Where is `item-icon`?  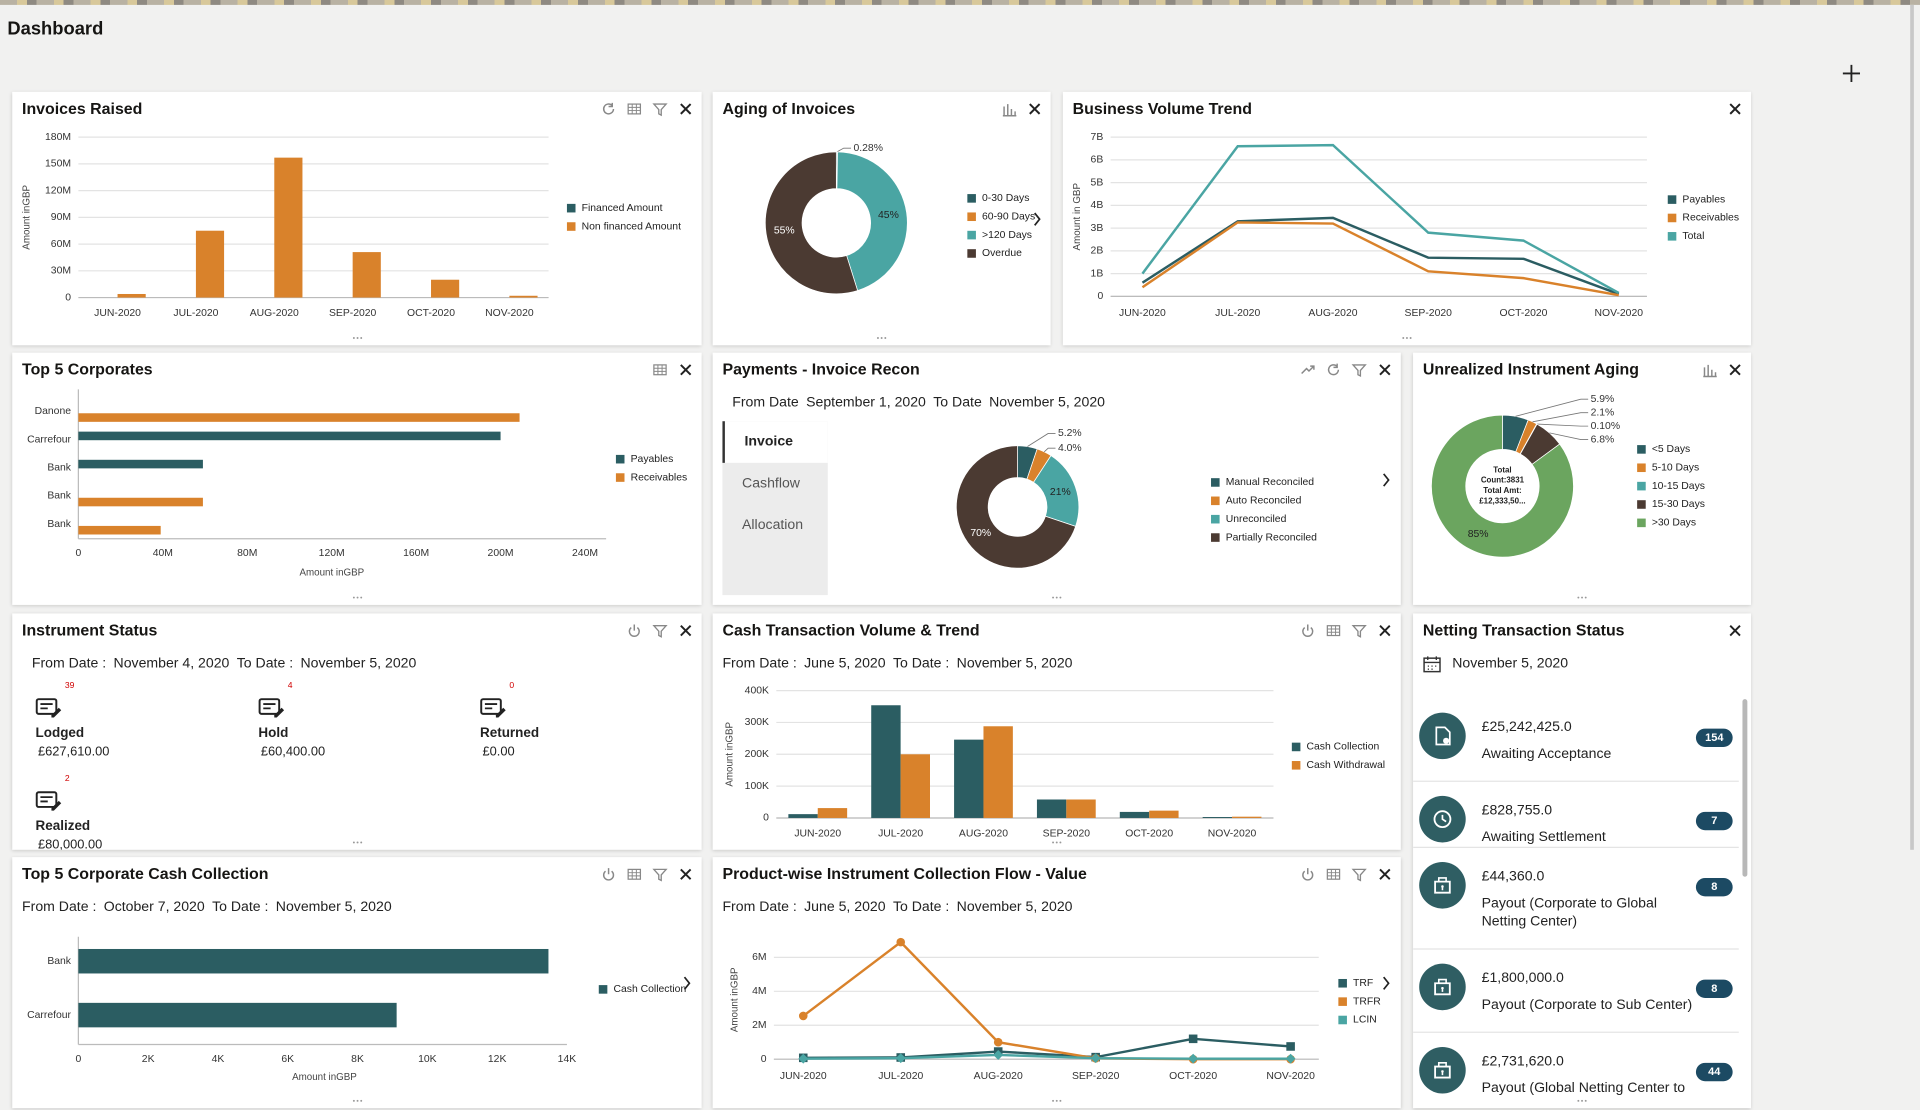
item-icon is located at coordinates (1442, 987).